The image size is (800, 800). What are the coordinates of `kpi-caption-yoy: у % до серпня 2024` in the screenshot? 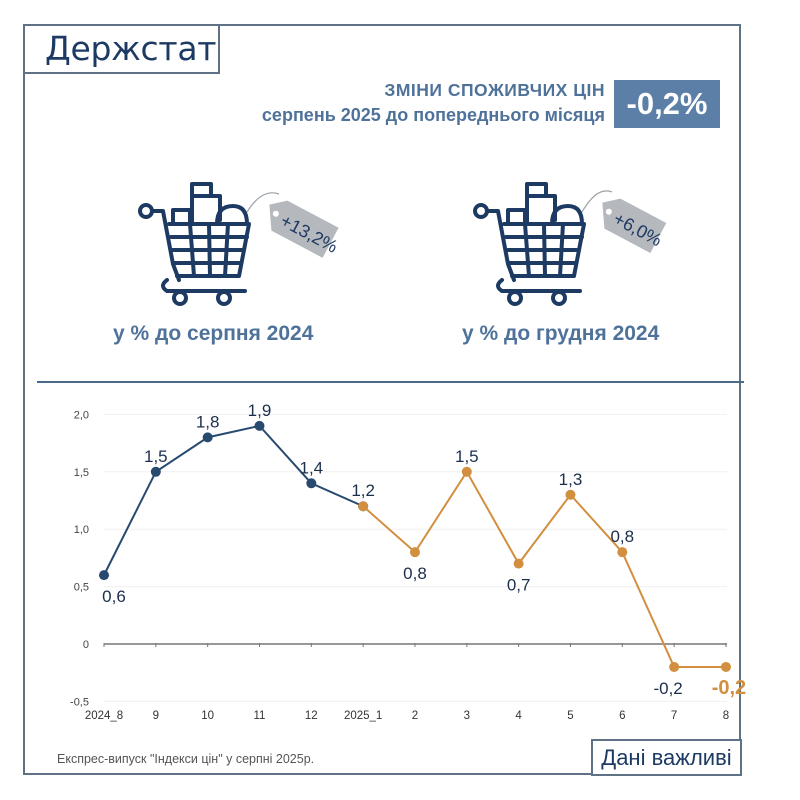 It's located at (213, 333).